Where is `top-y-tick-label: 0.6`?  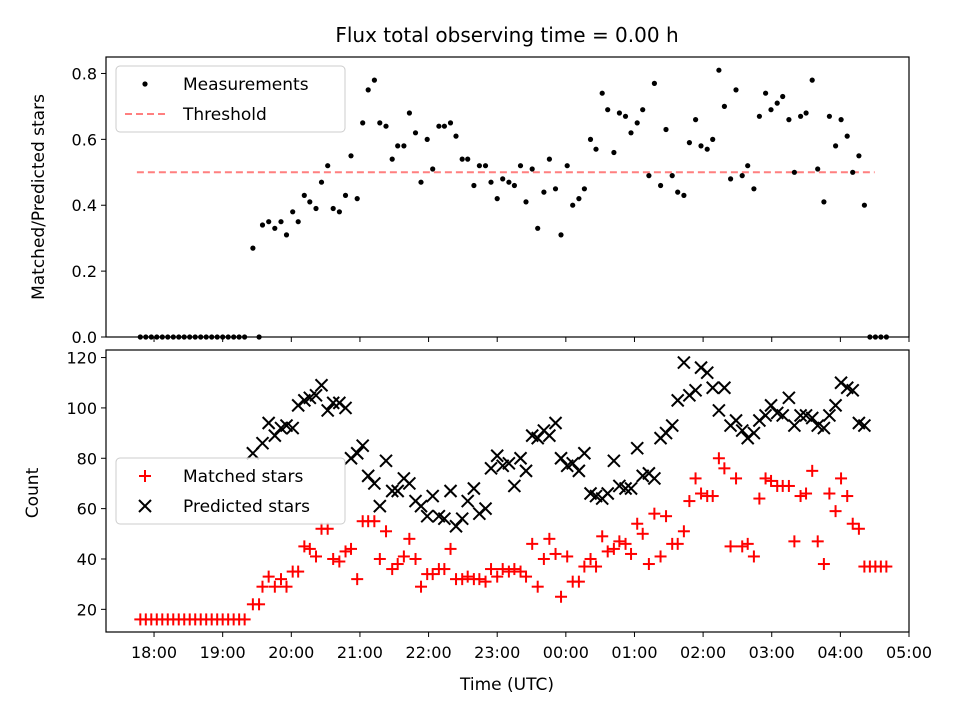
top-y-tick-label: 0.6 is located at coordinates (84, 139).